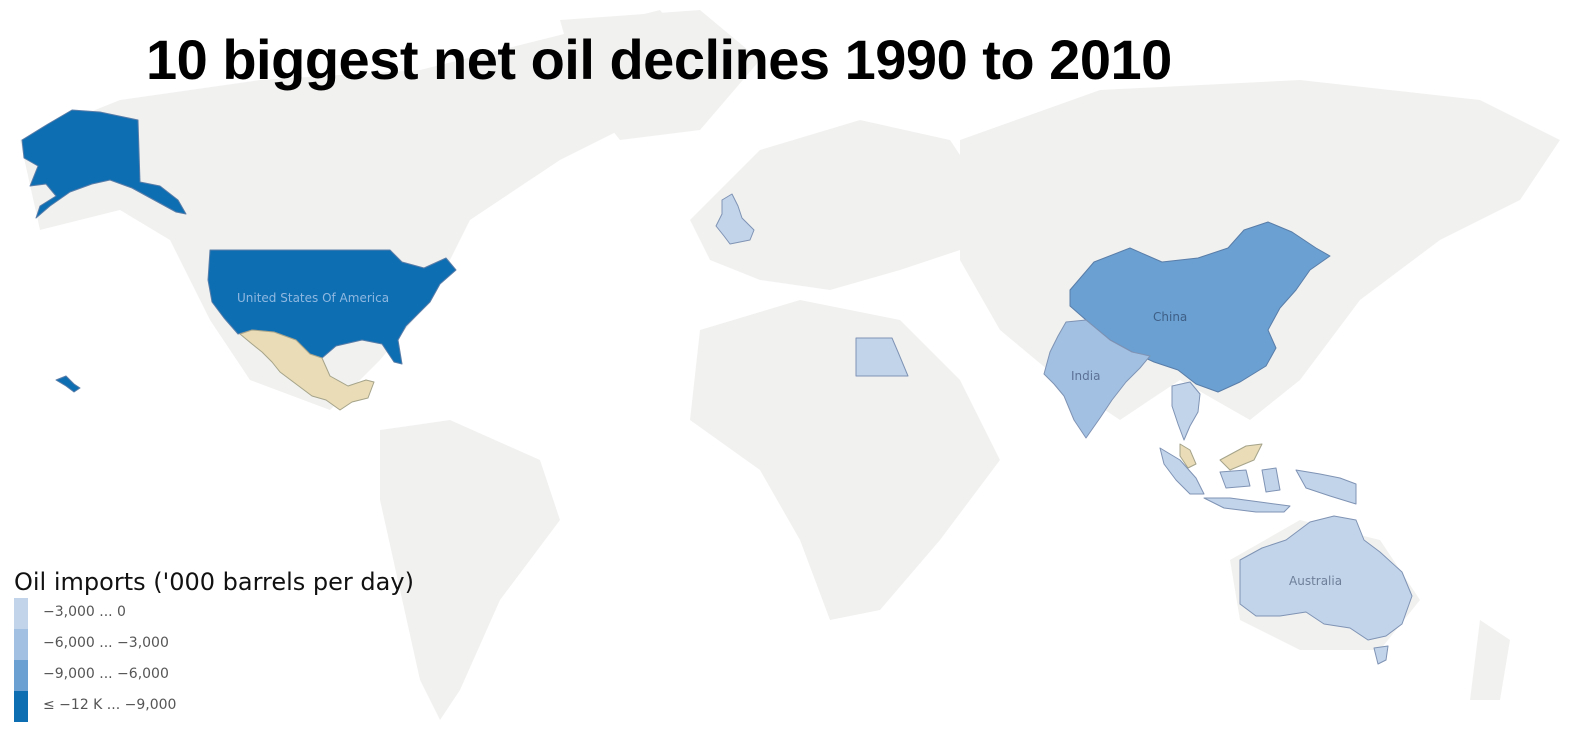 This screenshot has width=1592, height=736. Describe the element at coordinates (1086, 376) in the screenshot. I see `label-india: India` at that location.